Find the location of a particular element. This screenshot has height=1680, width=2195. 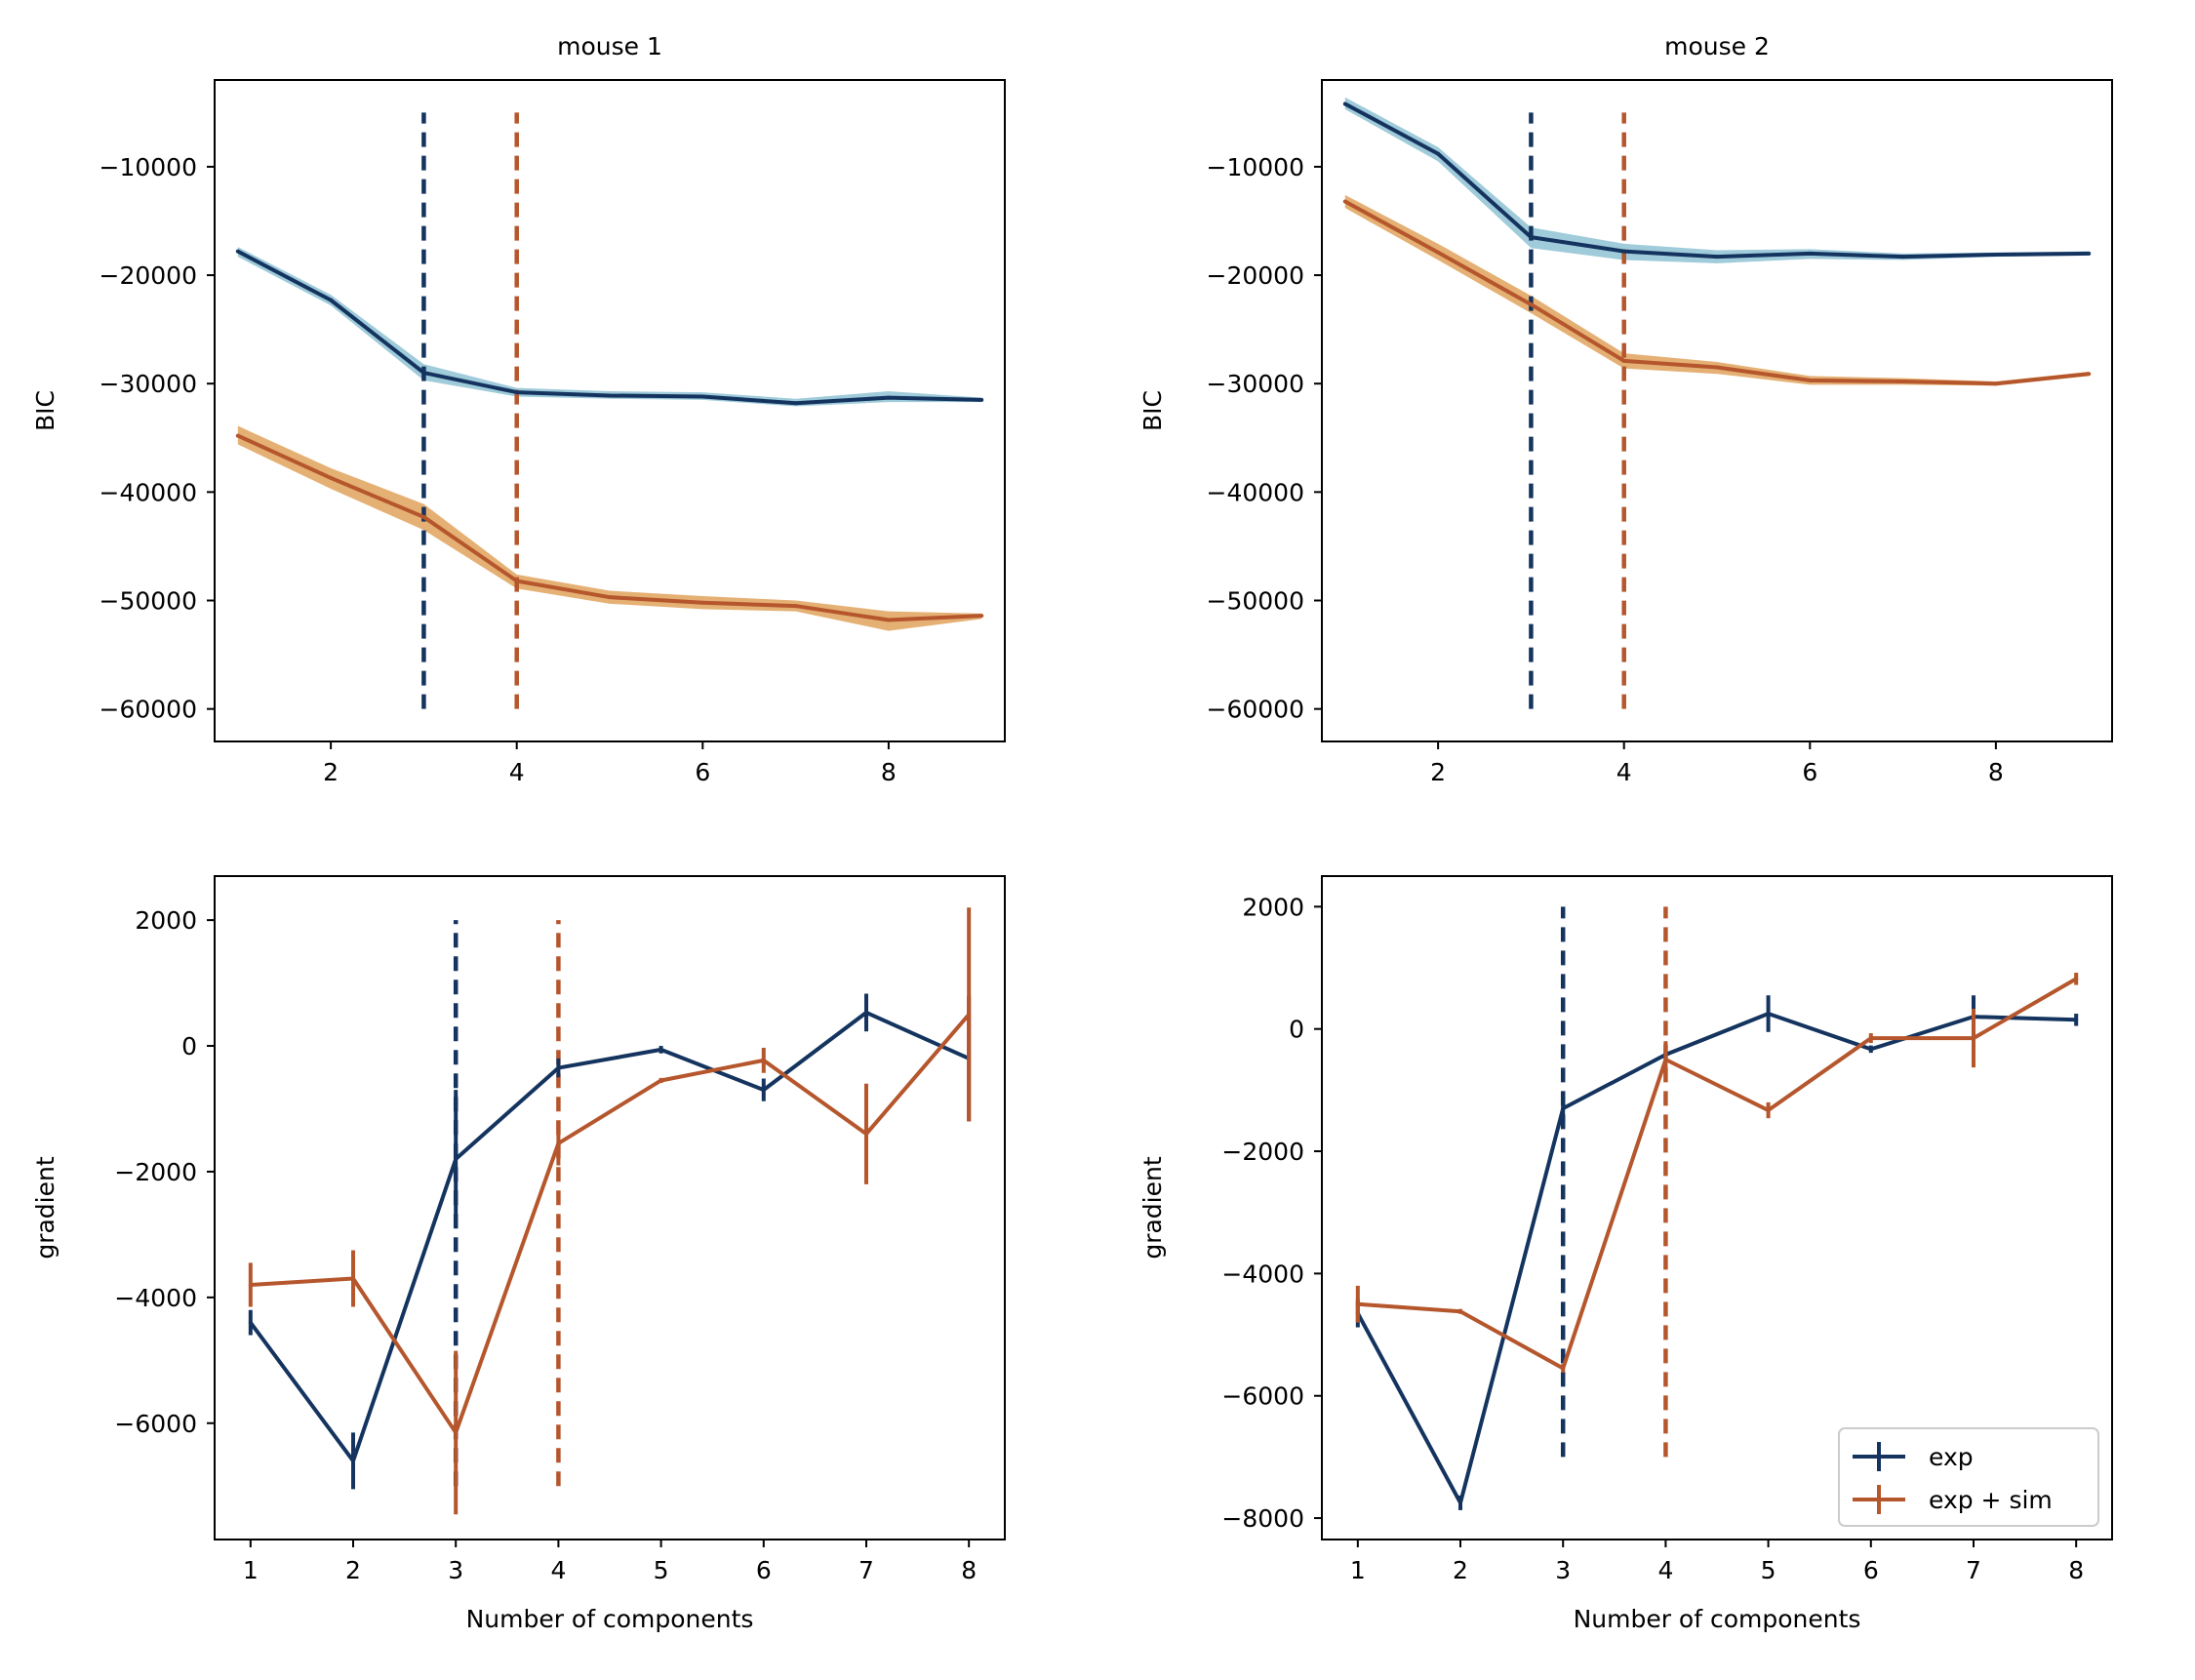

panel-title: mouse 2 is located at coordinates (1717, 46).